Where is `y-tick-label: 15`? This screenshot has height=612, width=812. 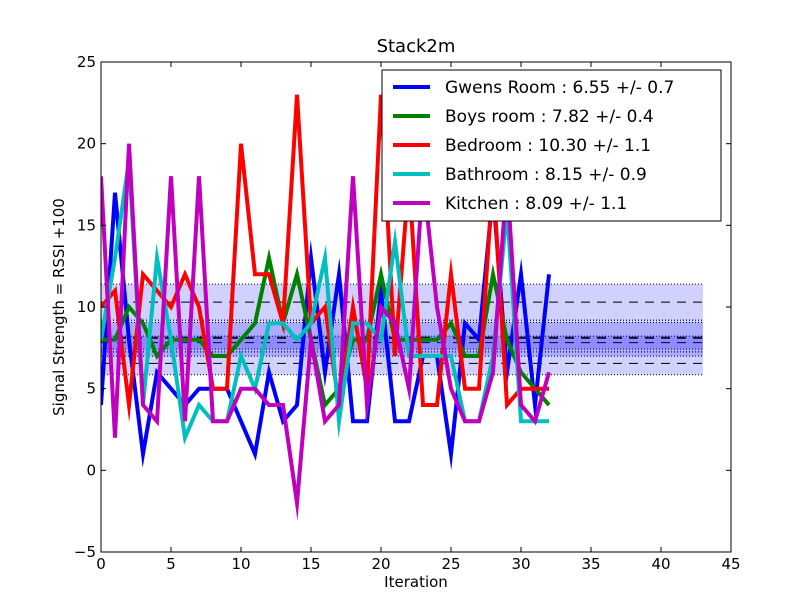
y-tick-label: 15 is located at coordinates (86, 225).